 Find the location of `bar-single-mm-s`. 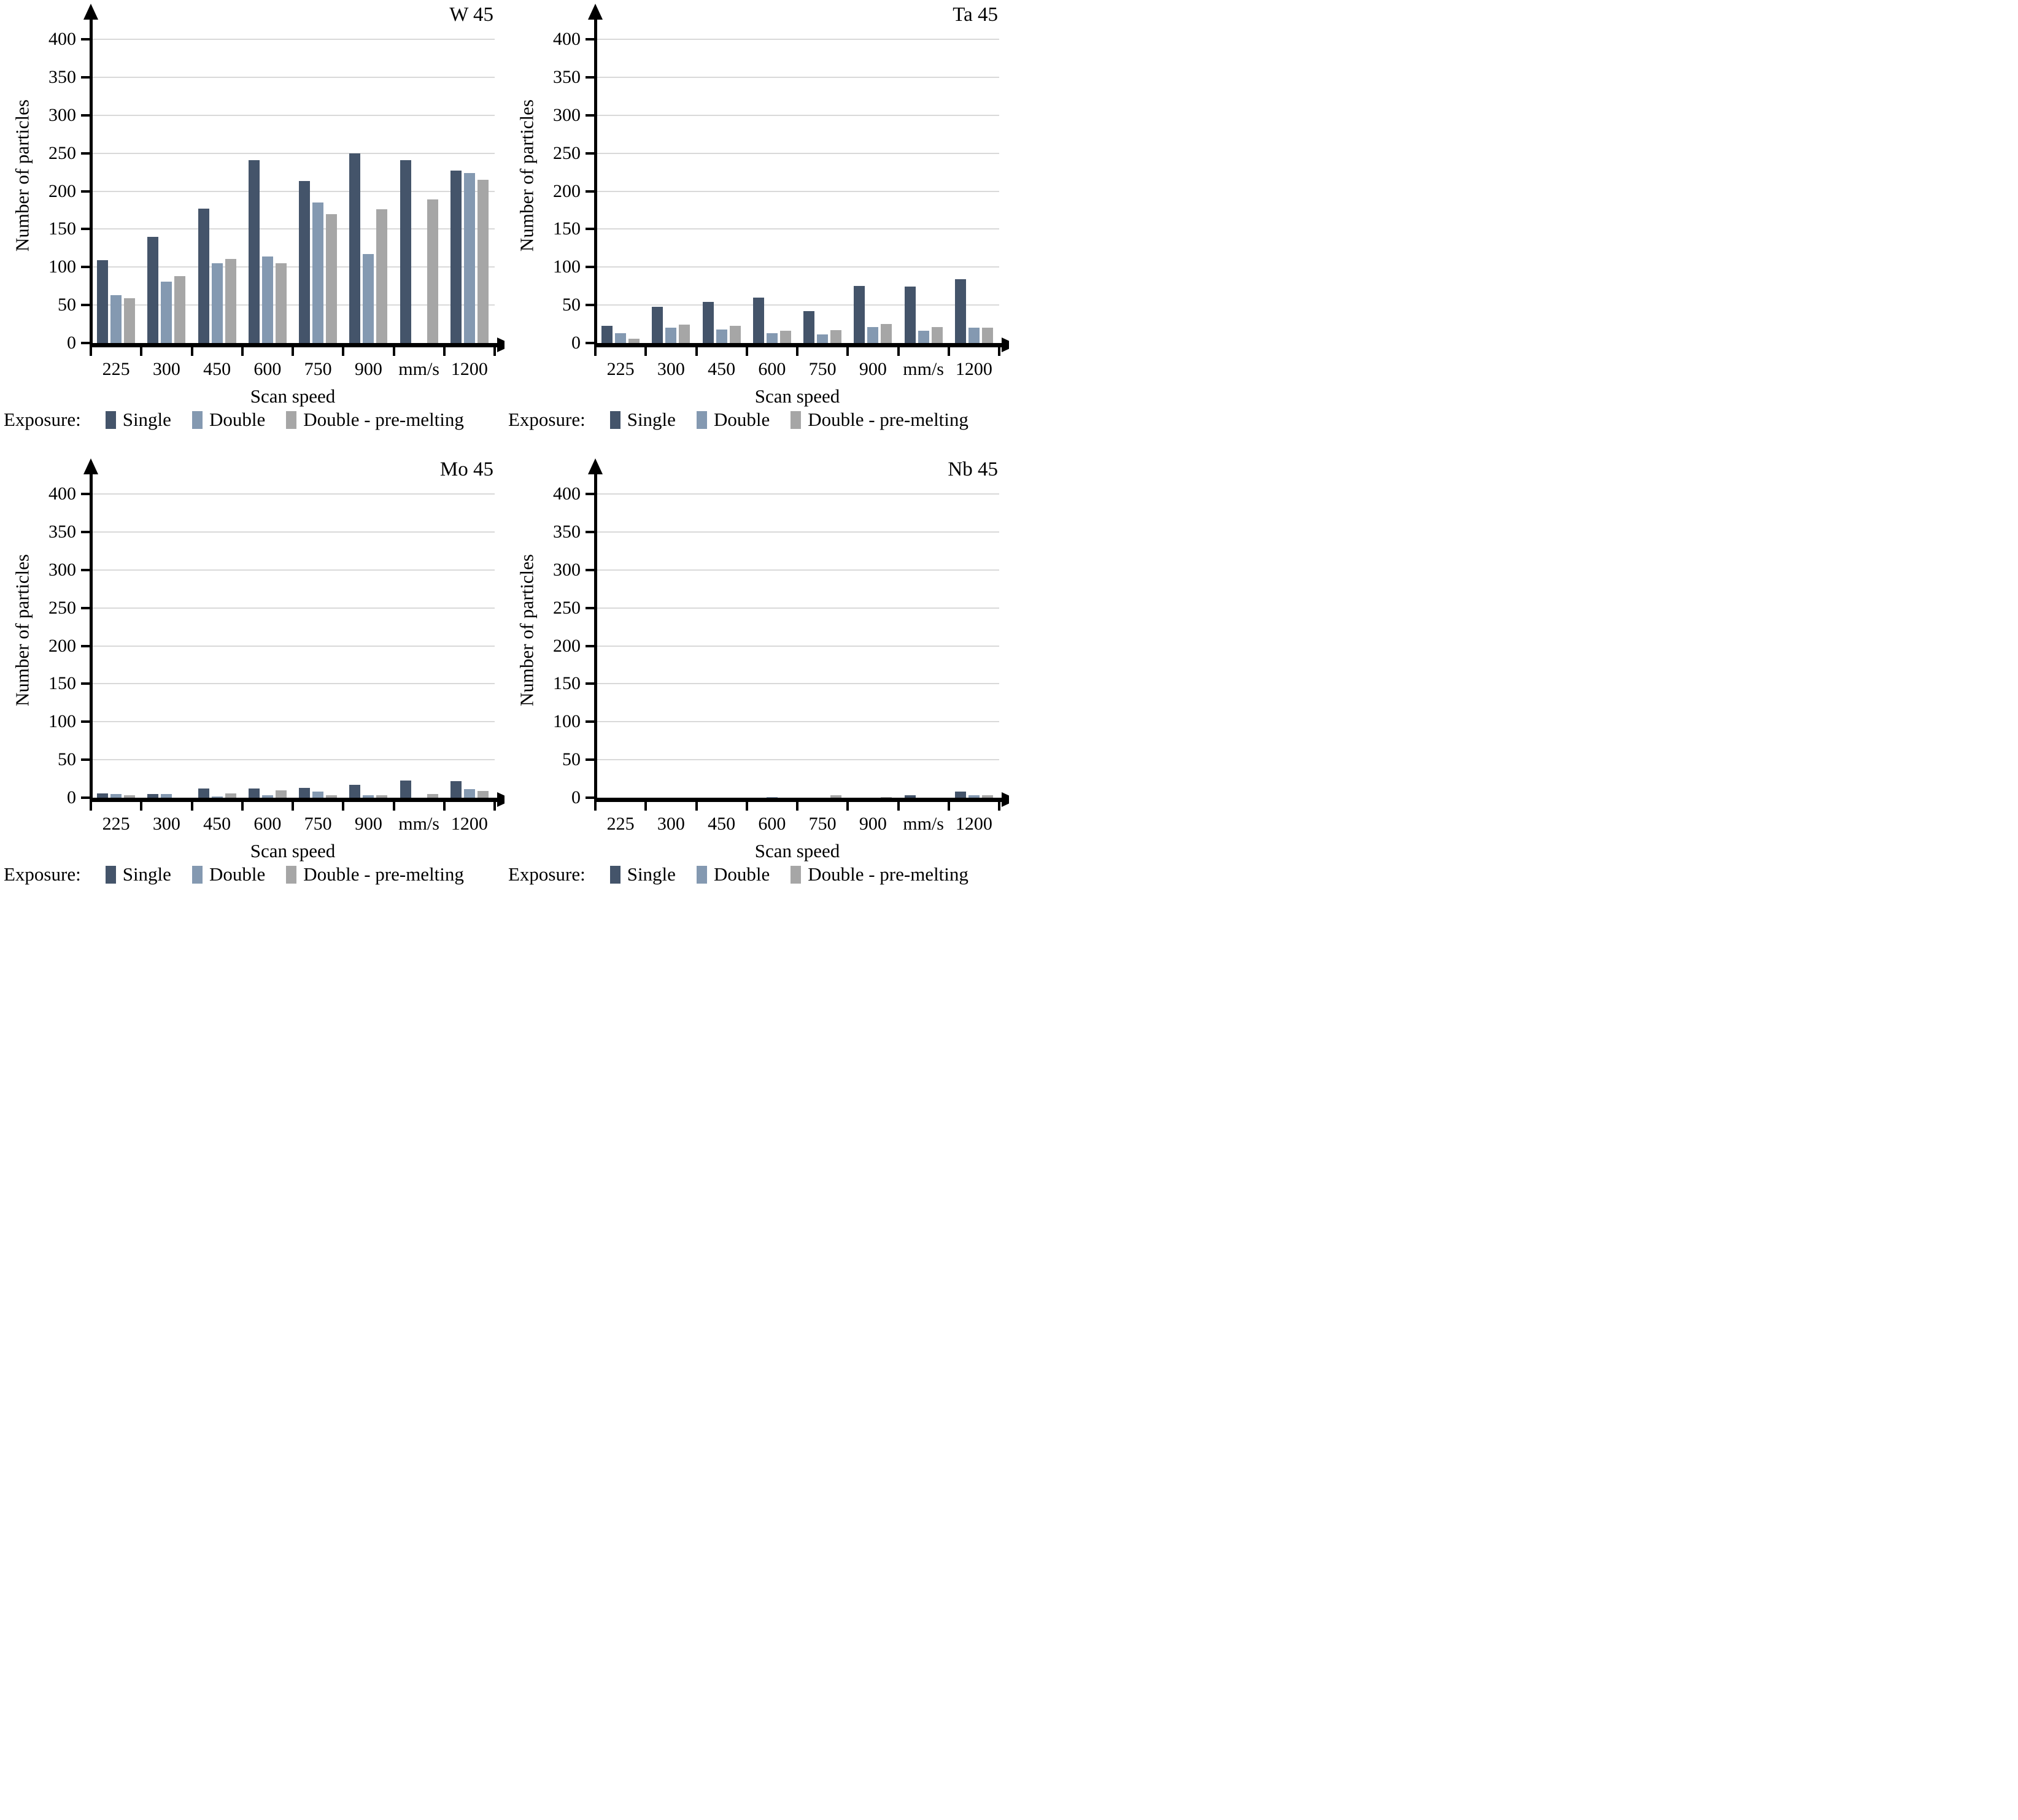

bar-single-mm-s is located at coordinates (910, 797).